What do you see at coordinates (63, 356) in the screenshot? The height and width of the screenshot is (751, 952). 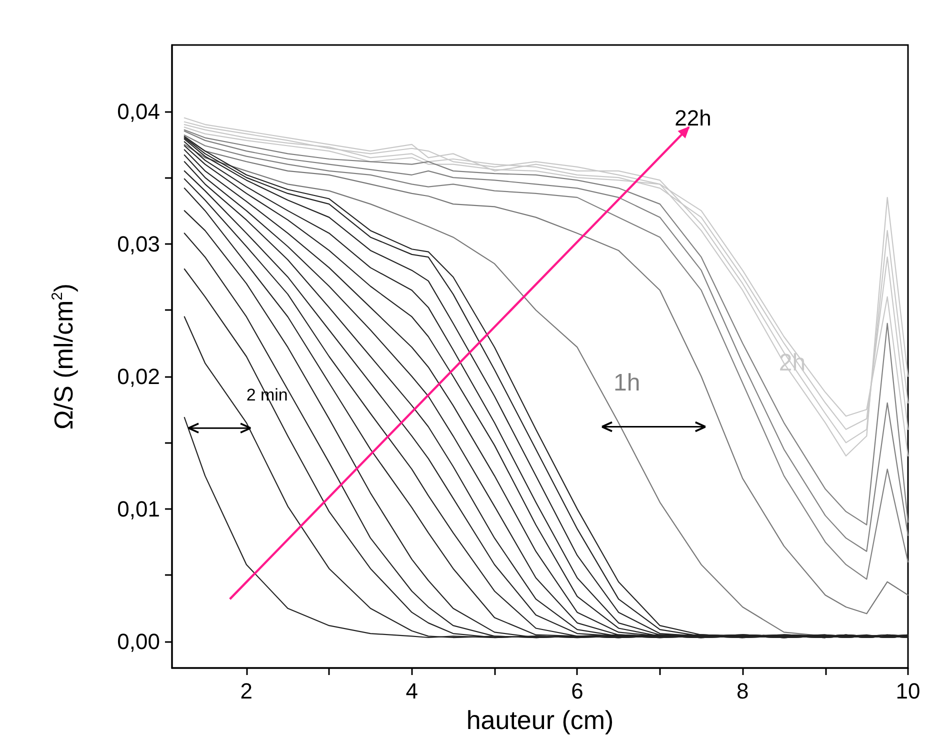 I see `y-axis-title: Ω/S (ml/cm2)` at bounding box center [63, 356].